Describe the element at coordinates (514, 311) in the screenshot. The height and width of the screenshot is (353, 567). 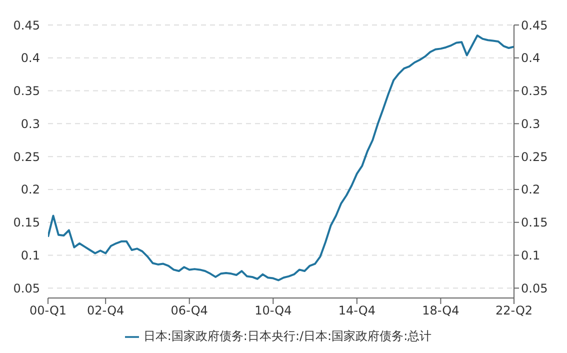
I see `x-tick-label: 22-Q2` at that location.